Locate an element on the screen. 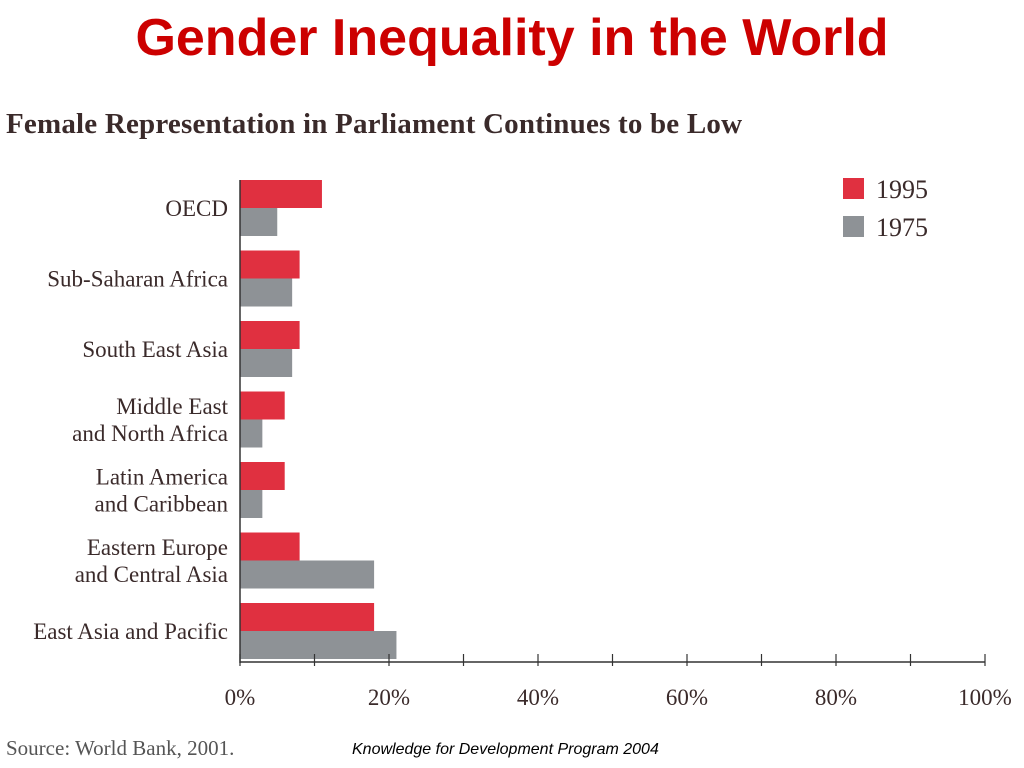  legend-swatch-1995 is located at coordinates (853, 188).